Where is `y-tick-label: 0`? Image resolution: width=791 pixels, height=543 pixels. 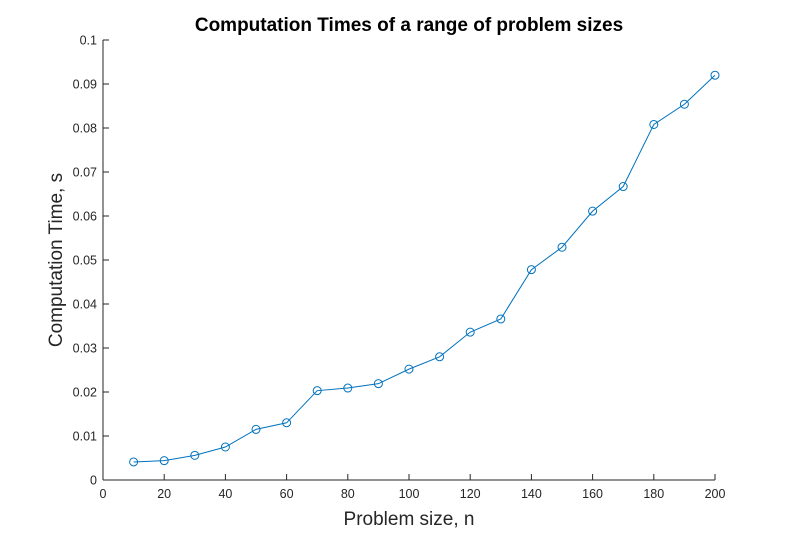 y-tick-label: 0 is located at coordinates (93, 481).